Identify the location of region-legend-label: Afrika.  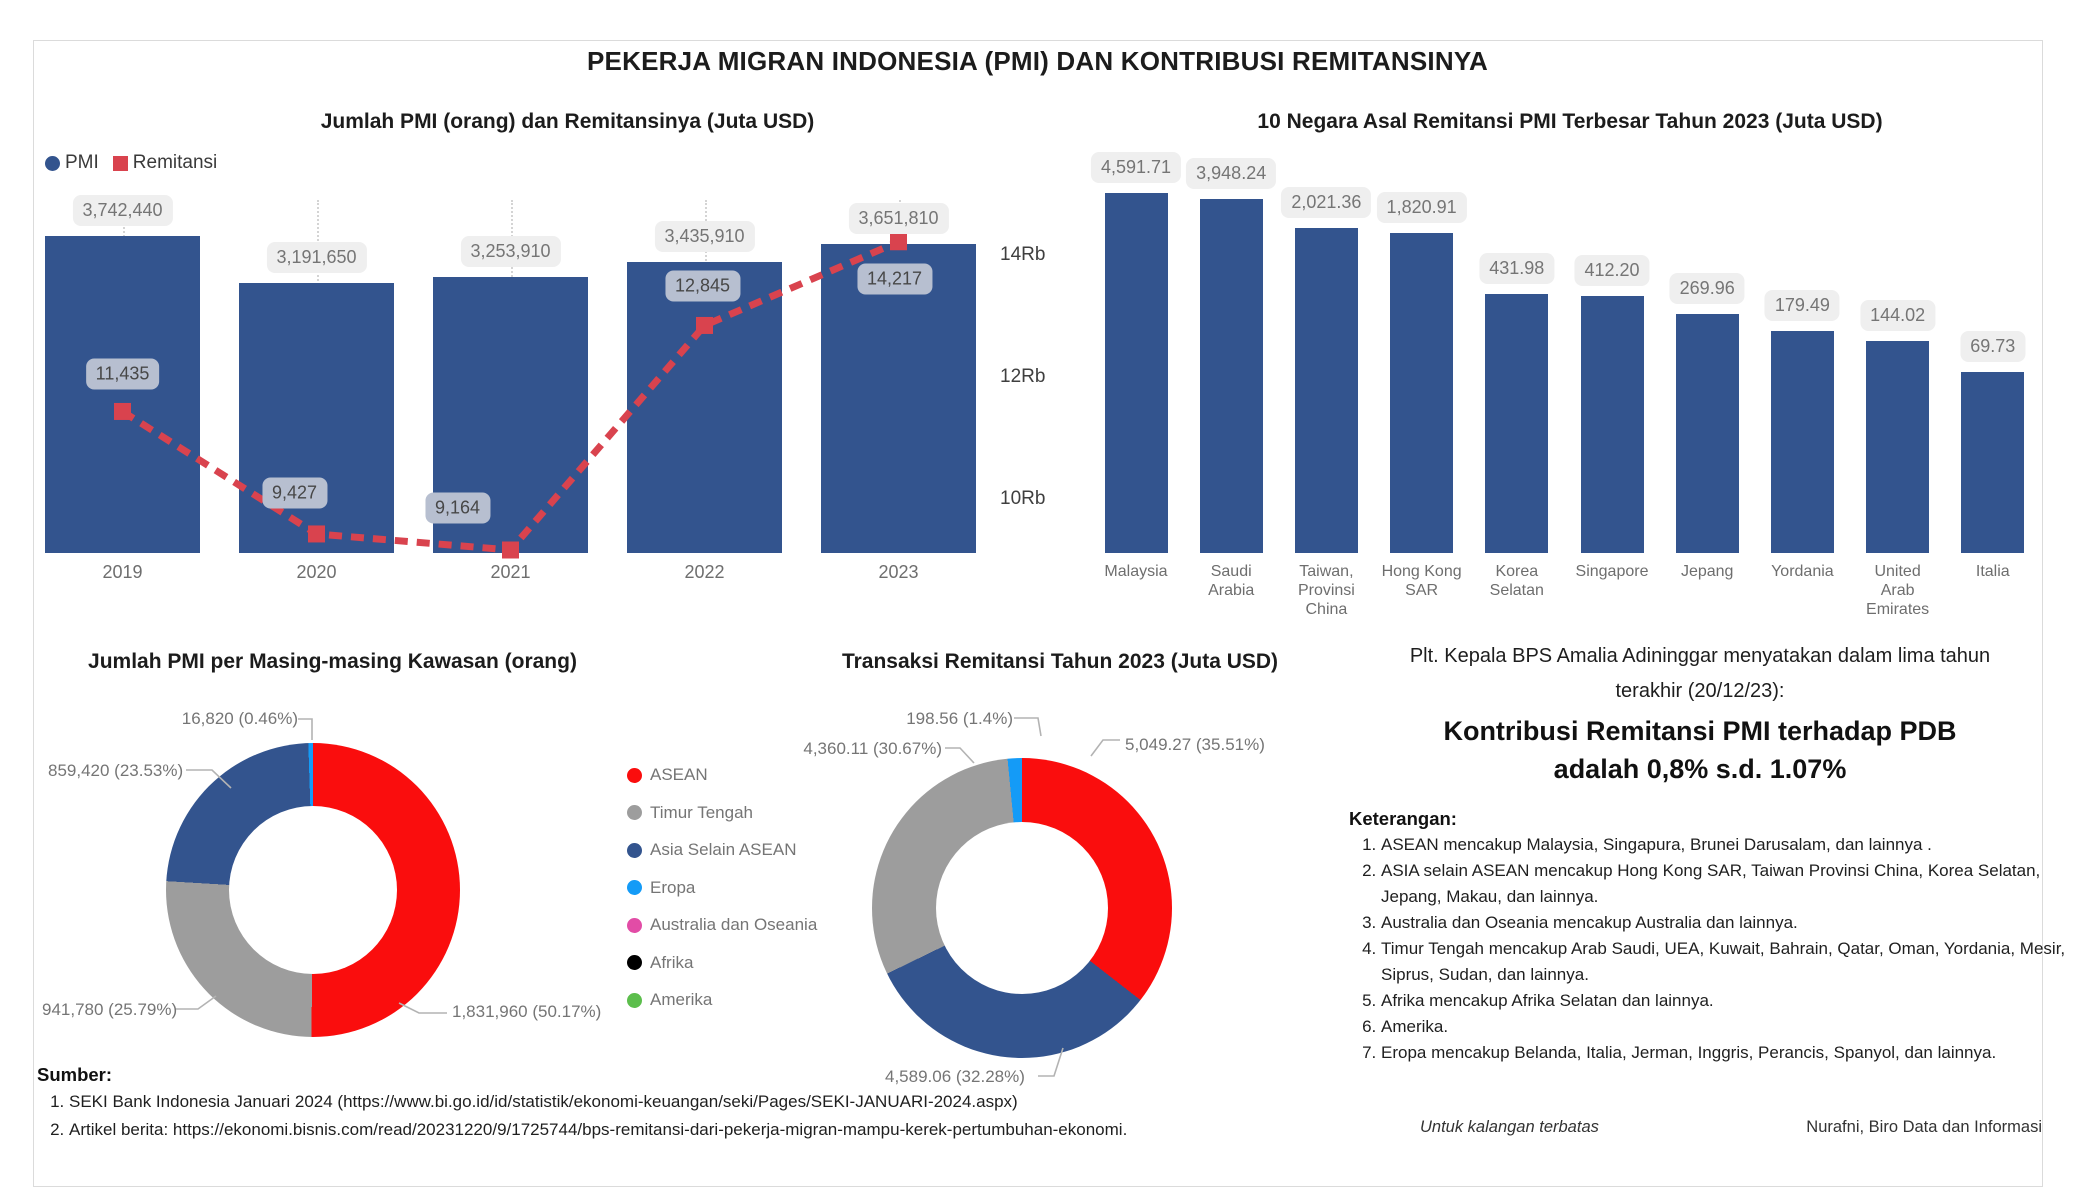
(672, 962).